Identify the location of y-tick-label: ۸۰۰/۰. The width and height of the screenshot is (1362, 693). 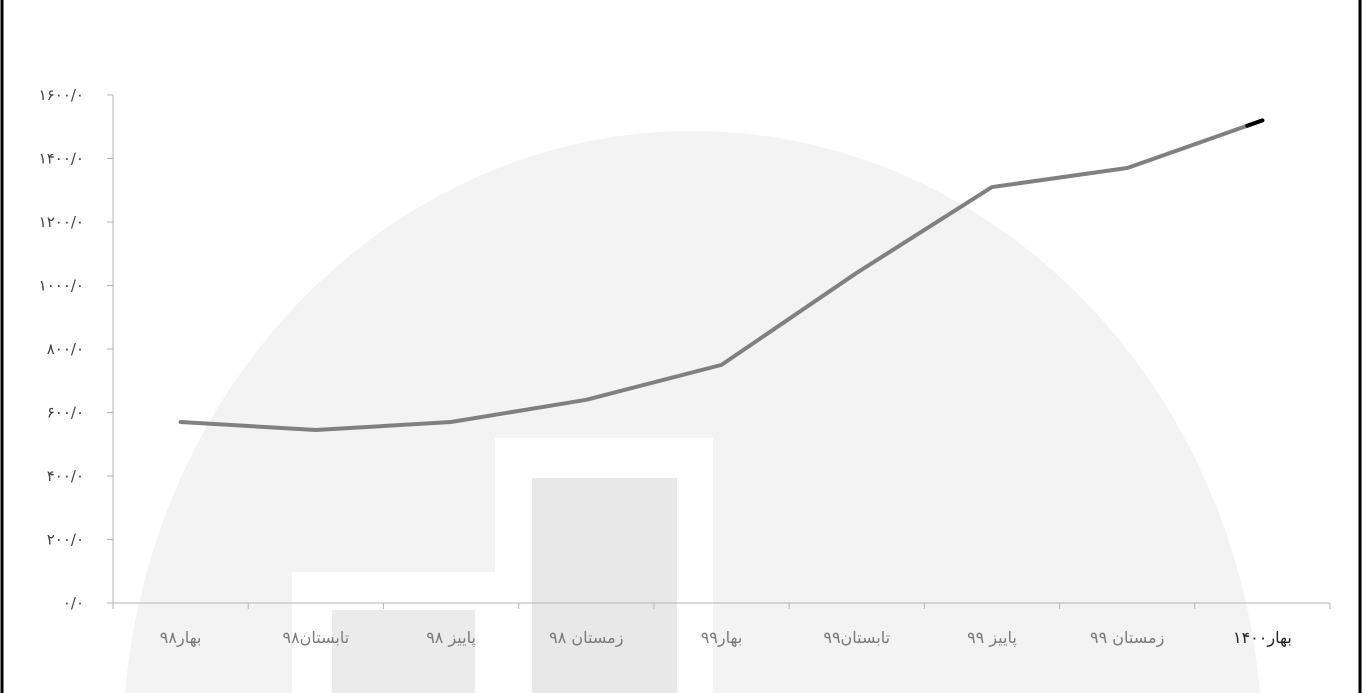
(65, 349).